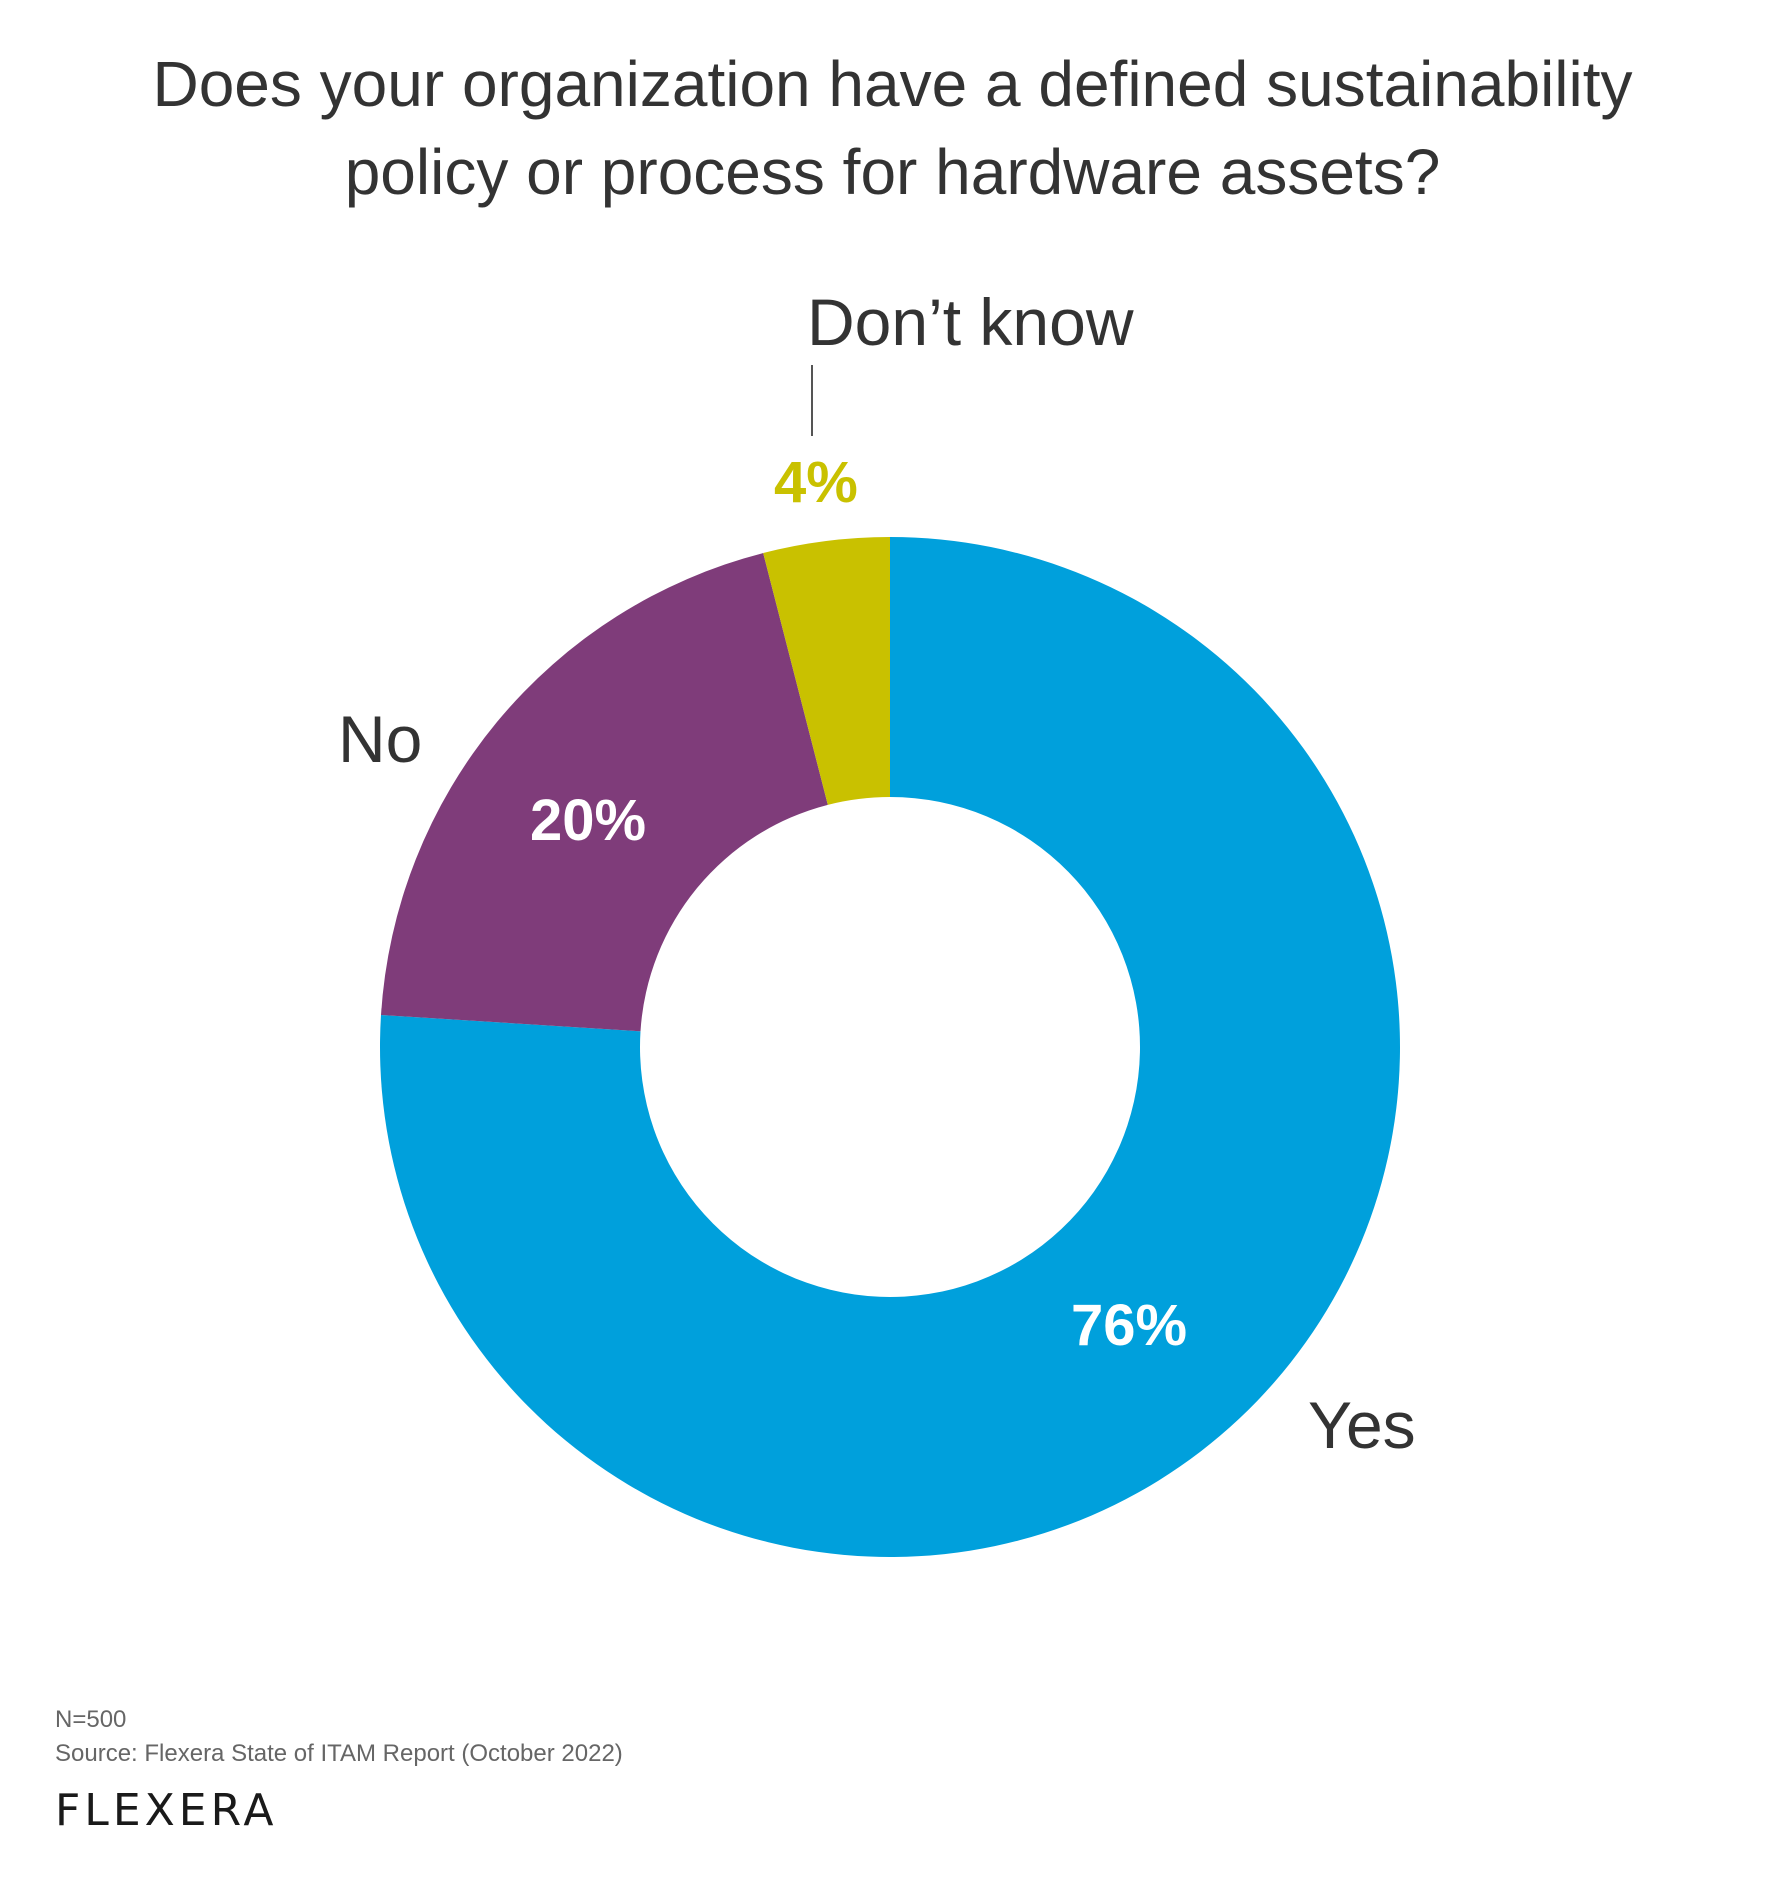 This screenshot has width=1785, height=1878. Describe the element at coordinates (826, 671) in the screenshot. I see `donut-slice-don-t-know` at that location.